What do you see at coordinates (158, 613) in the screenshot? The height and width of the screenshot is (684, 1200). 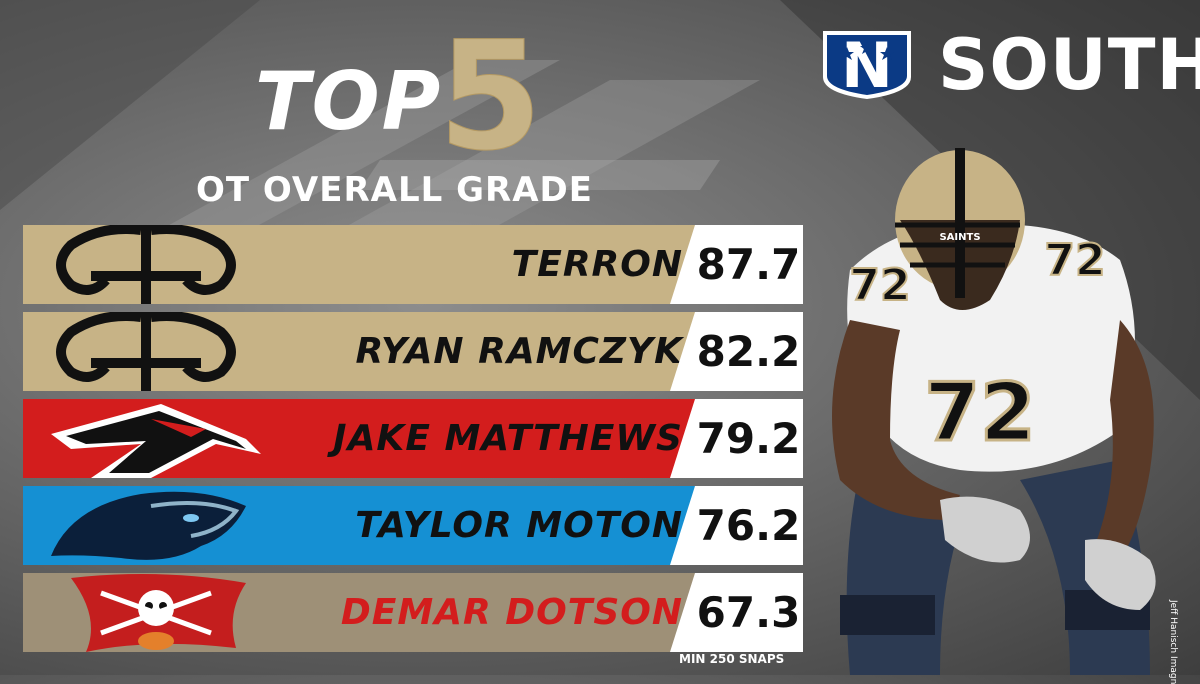 I see `buccaneers-flag-icon` at bounding box center [158, 613].